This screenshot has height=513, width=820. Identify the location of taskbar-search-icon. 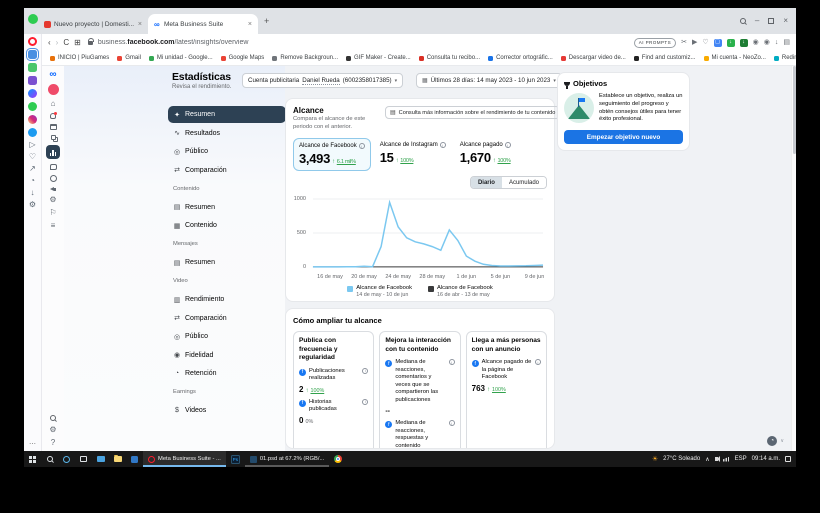
(49, 459).